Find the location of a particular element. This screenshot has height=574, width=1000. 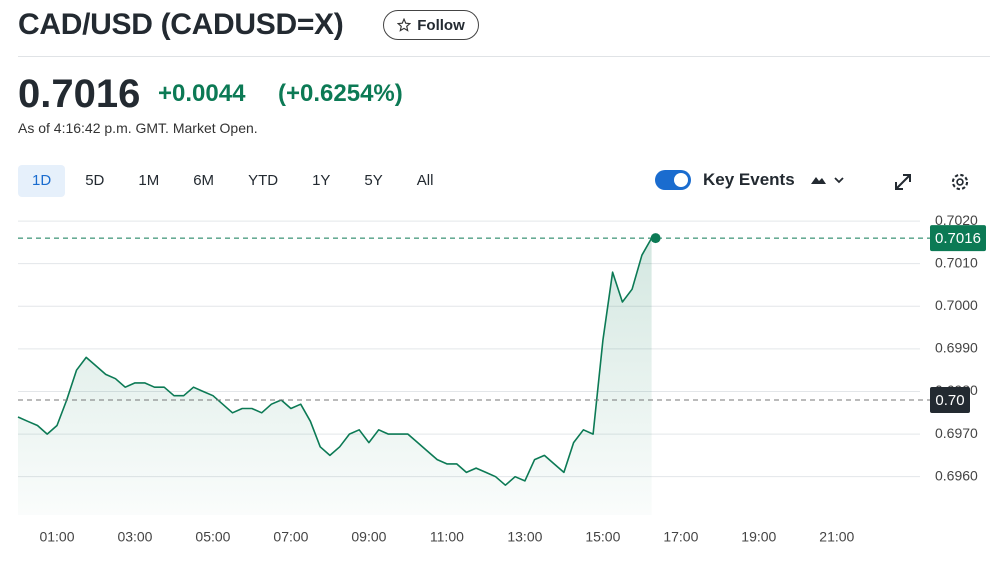

previous-close-badge is located at coordinates (950, 399).